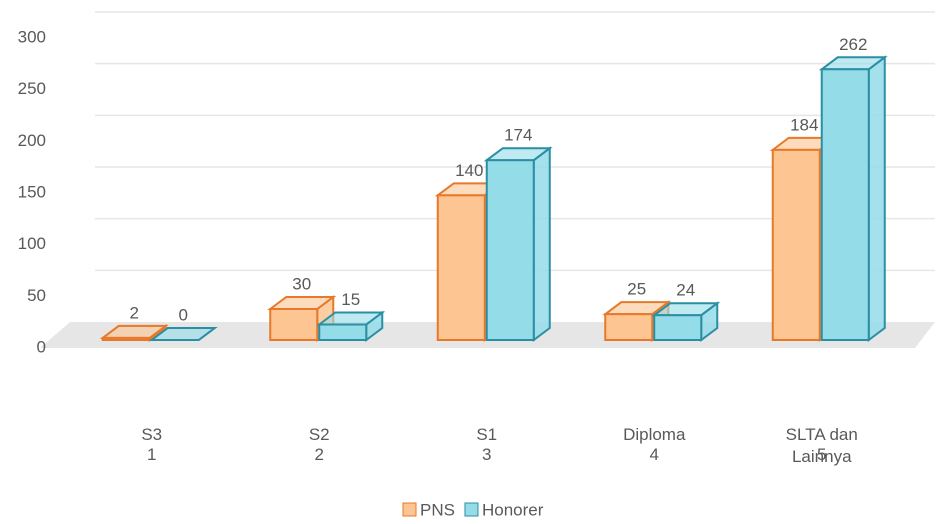 This screenshot has height=524, width=939. Describe the element at coordinates (853, 44) in the screenshot. I see `value-label: 262` at that location.